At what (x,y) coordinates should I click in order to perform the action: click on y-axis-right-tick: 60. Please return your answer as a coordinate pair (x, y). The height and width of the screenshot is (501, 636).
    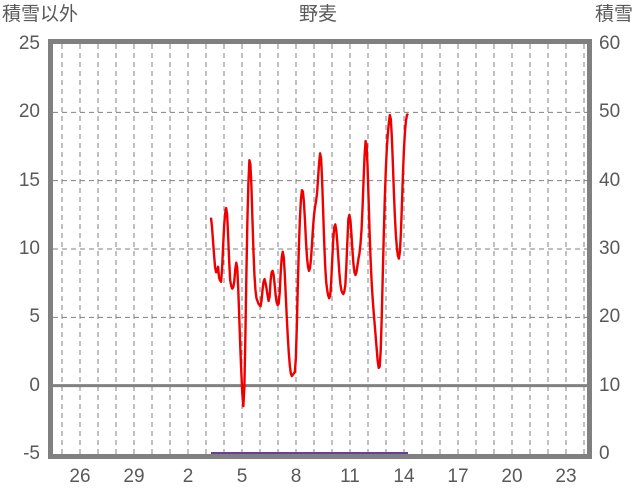
    Looking at the image, I should click on (610, 43).